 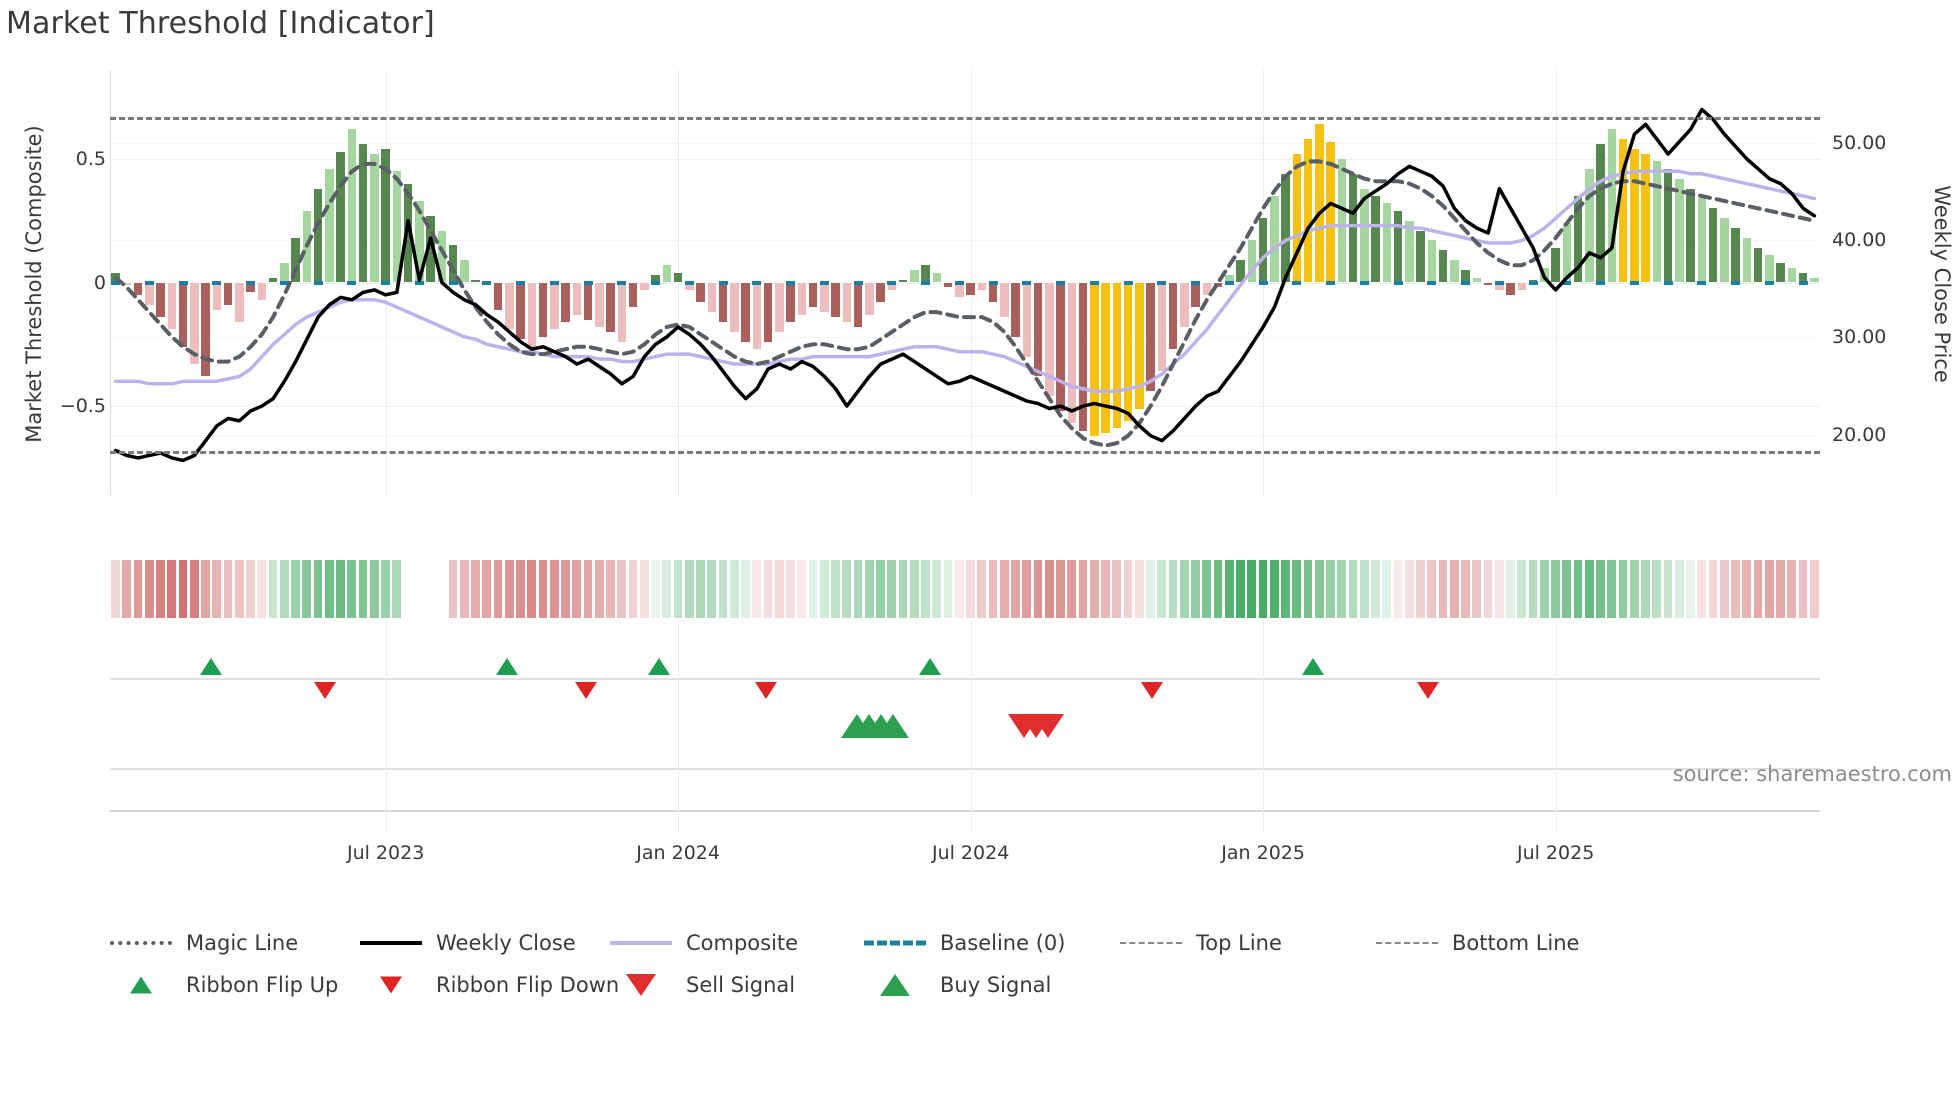 I want to click on legend-item: Bottom Line, so click(x=1506, y=943).